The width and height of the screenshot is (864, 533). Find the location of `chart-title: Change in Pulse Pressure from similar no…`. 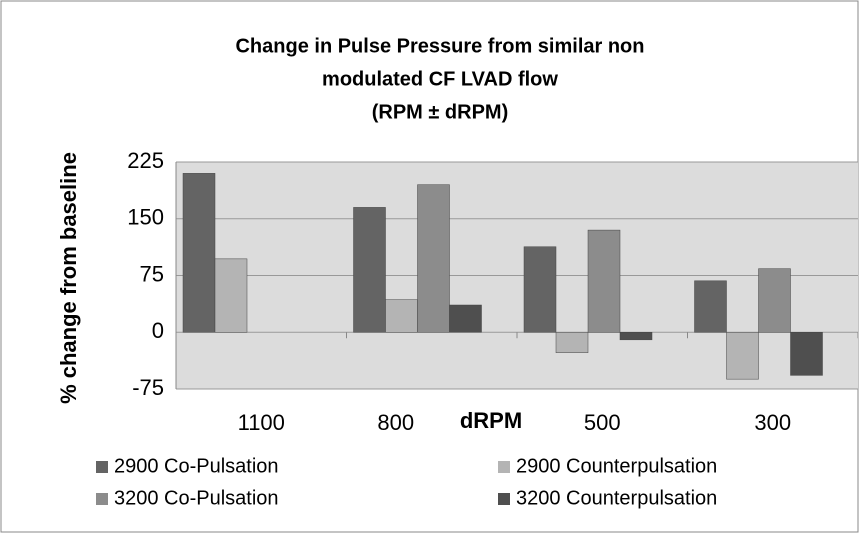

chart-title: Change in Pulse Pressure from similar no… is located at coordinates (439, 46).